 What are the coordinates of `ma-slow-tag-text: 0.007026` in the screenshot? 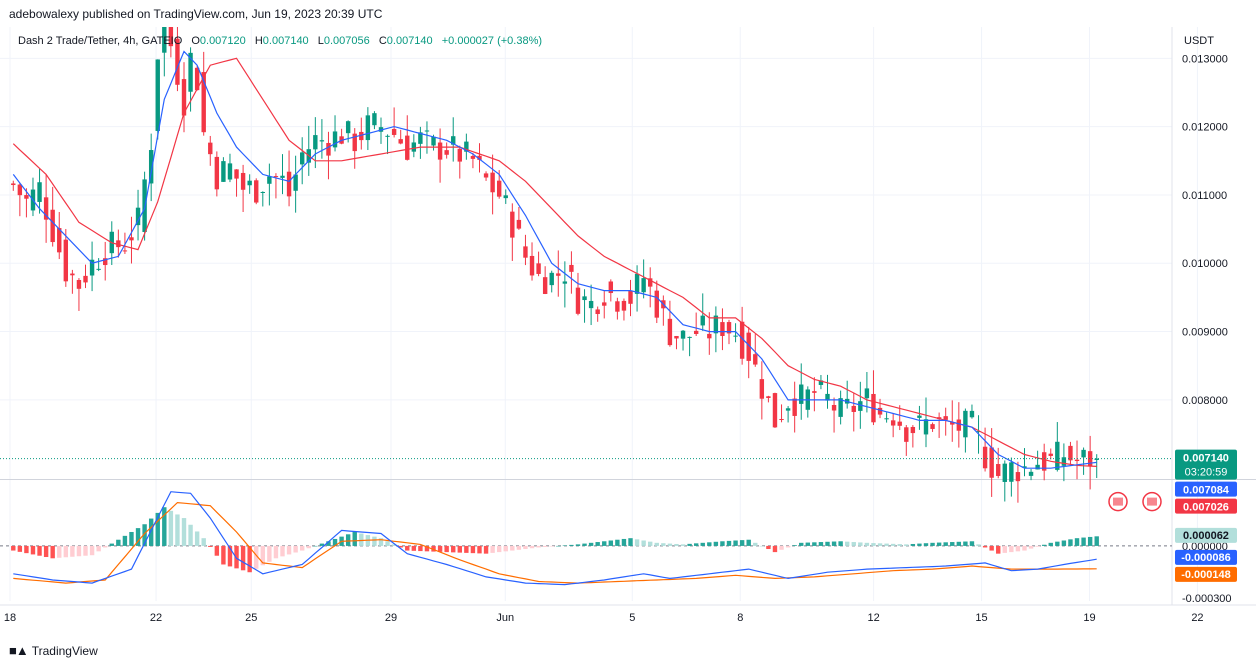 It's located at (1206, 508).